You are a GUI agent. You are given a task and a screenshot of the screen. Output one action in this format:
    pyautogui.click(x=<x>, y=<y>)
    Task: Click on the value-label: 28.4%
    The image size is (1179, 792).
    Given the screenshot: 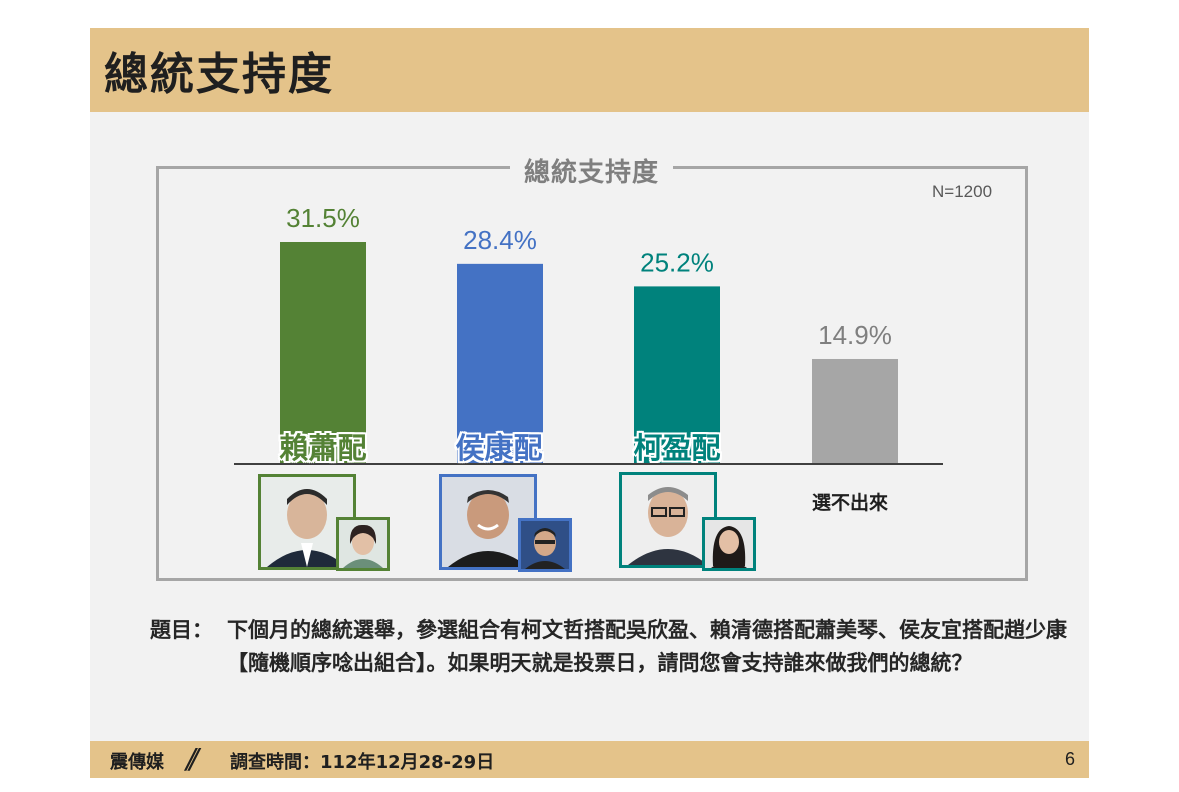 What is the action you would take?
    pyautogui.click(x=500, y=240)
    